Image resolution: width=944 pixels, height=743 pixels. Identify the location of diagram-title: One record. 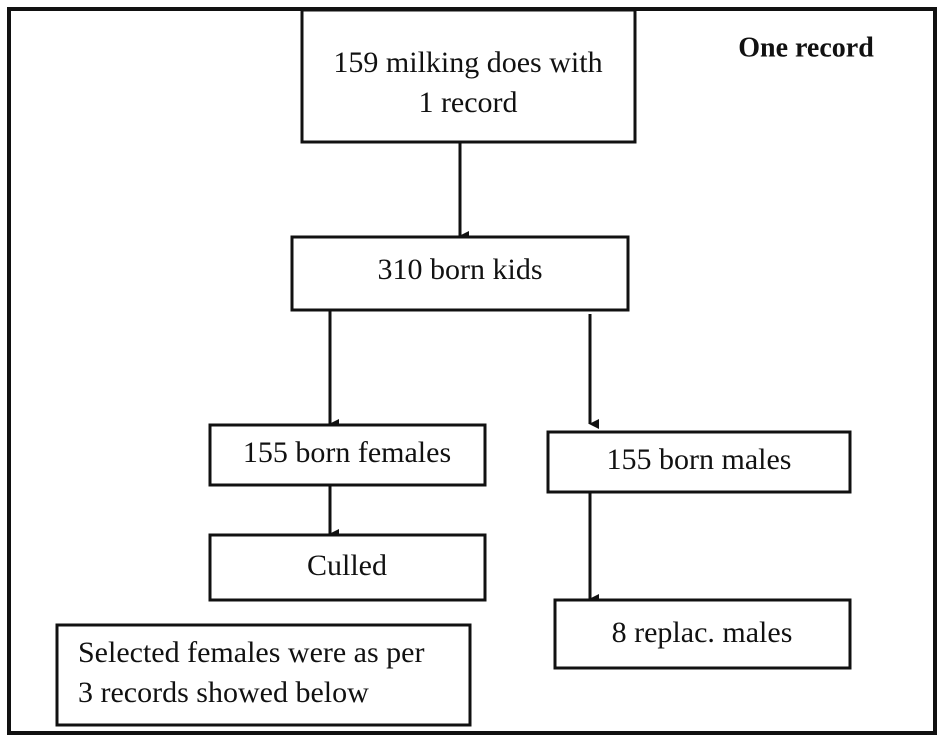
(806, 47).